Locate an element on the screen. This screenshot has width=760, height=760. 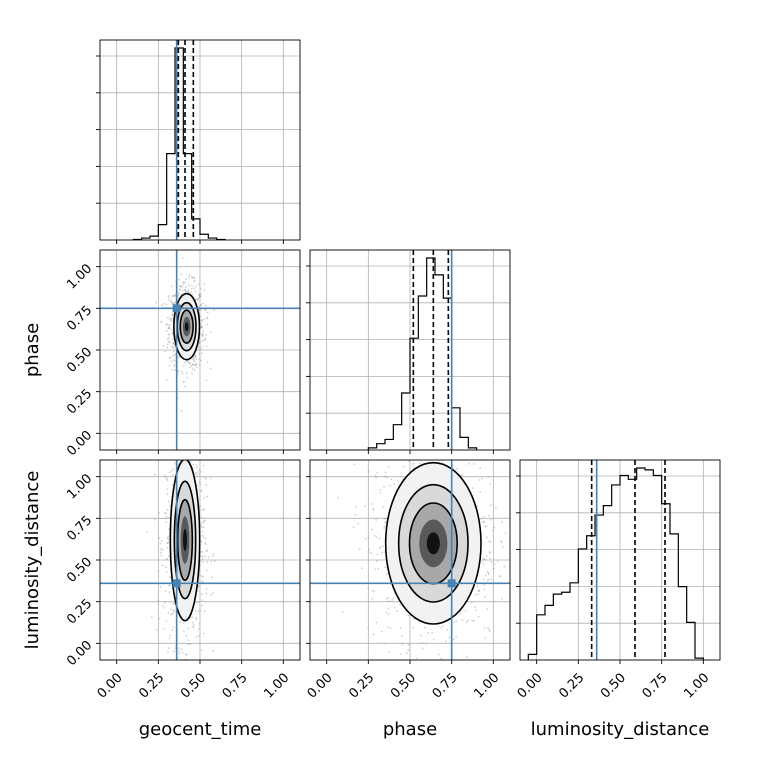
y-tick-label: 0.75 is located at coordinates (79, 528).